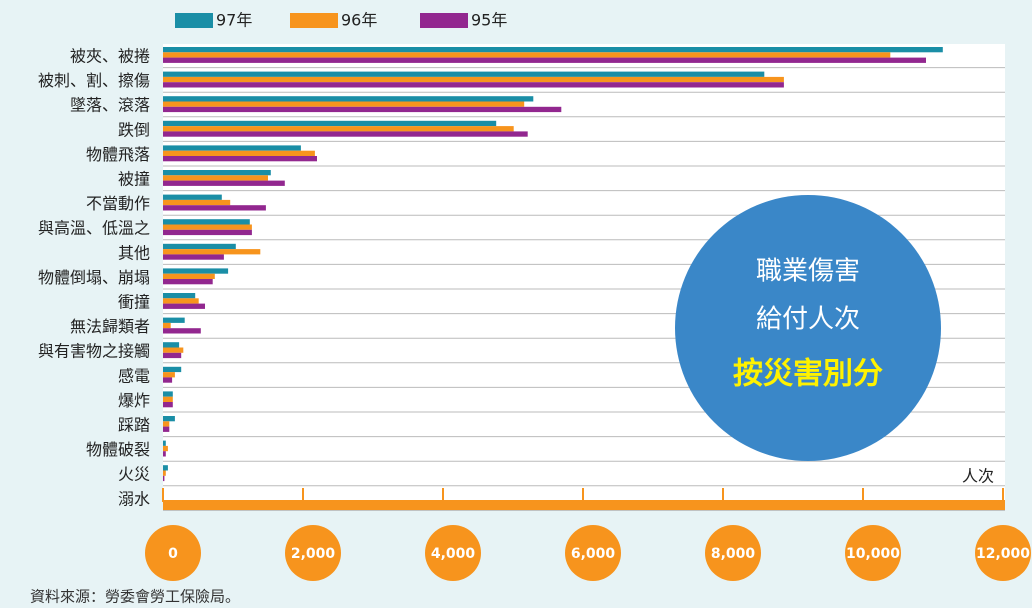 This screenshot has width=1032, height=608. Describe the element at coordinates (134, 400) in the screenshot. I see `y-tick-label: 爆炸` at that location.